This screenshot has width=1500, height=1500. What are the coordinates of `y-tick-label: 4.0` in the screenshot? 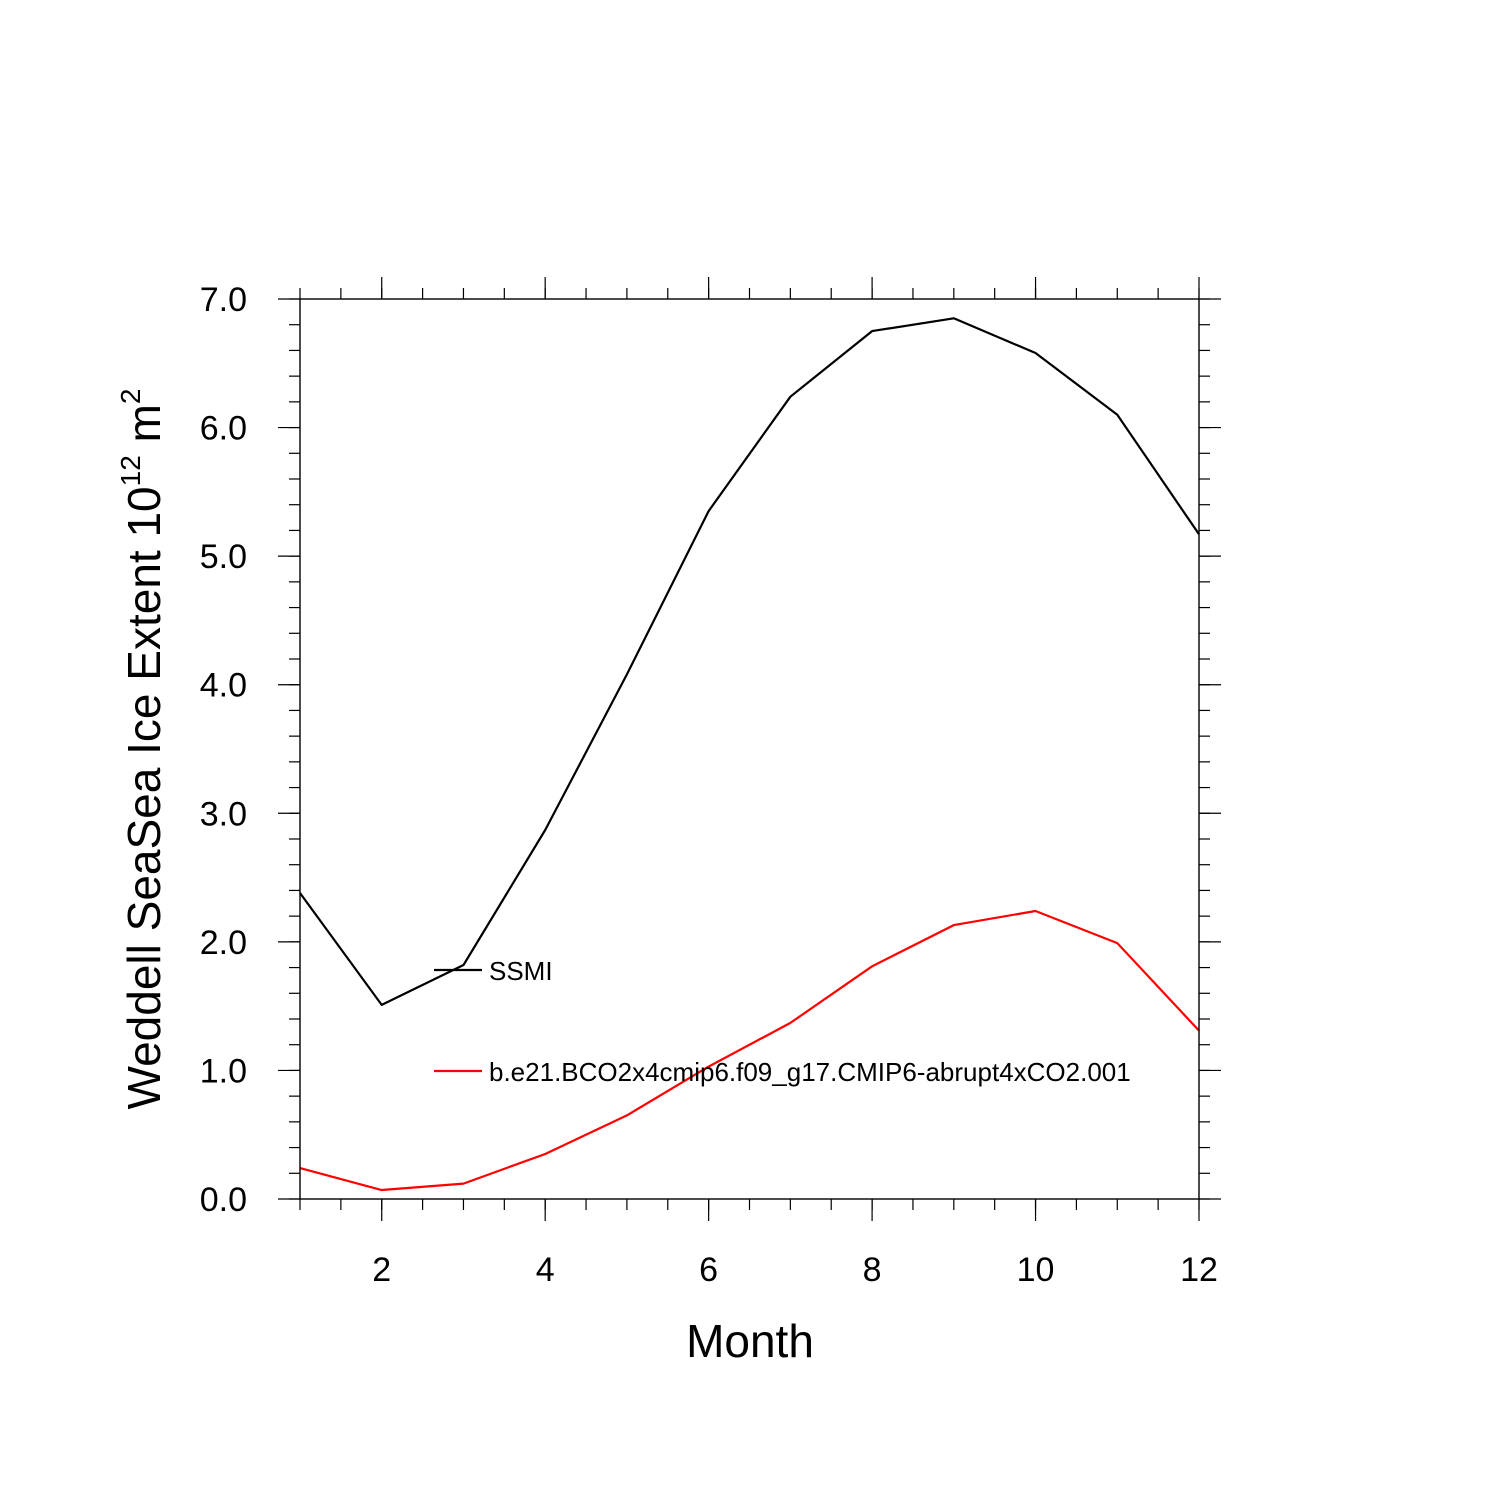 It's located at (223, 686).